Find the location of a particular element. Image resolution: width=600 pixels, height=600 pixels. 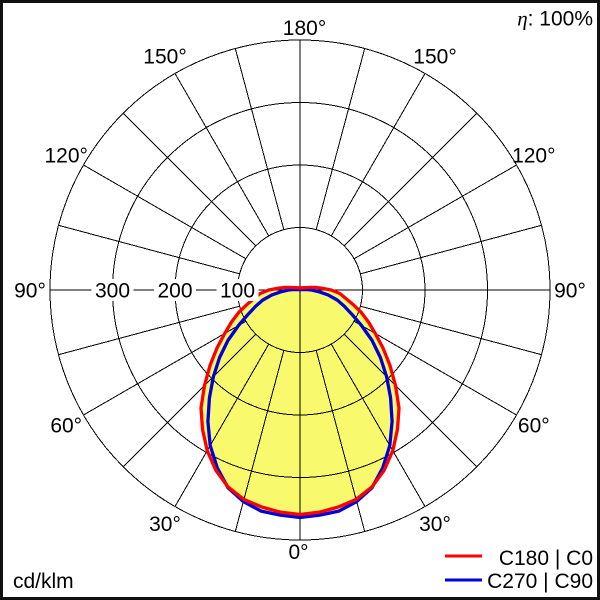

svg-text: 180° is located at coordinates (304, 28).